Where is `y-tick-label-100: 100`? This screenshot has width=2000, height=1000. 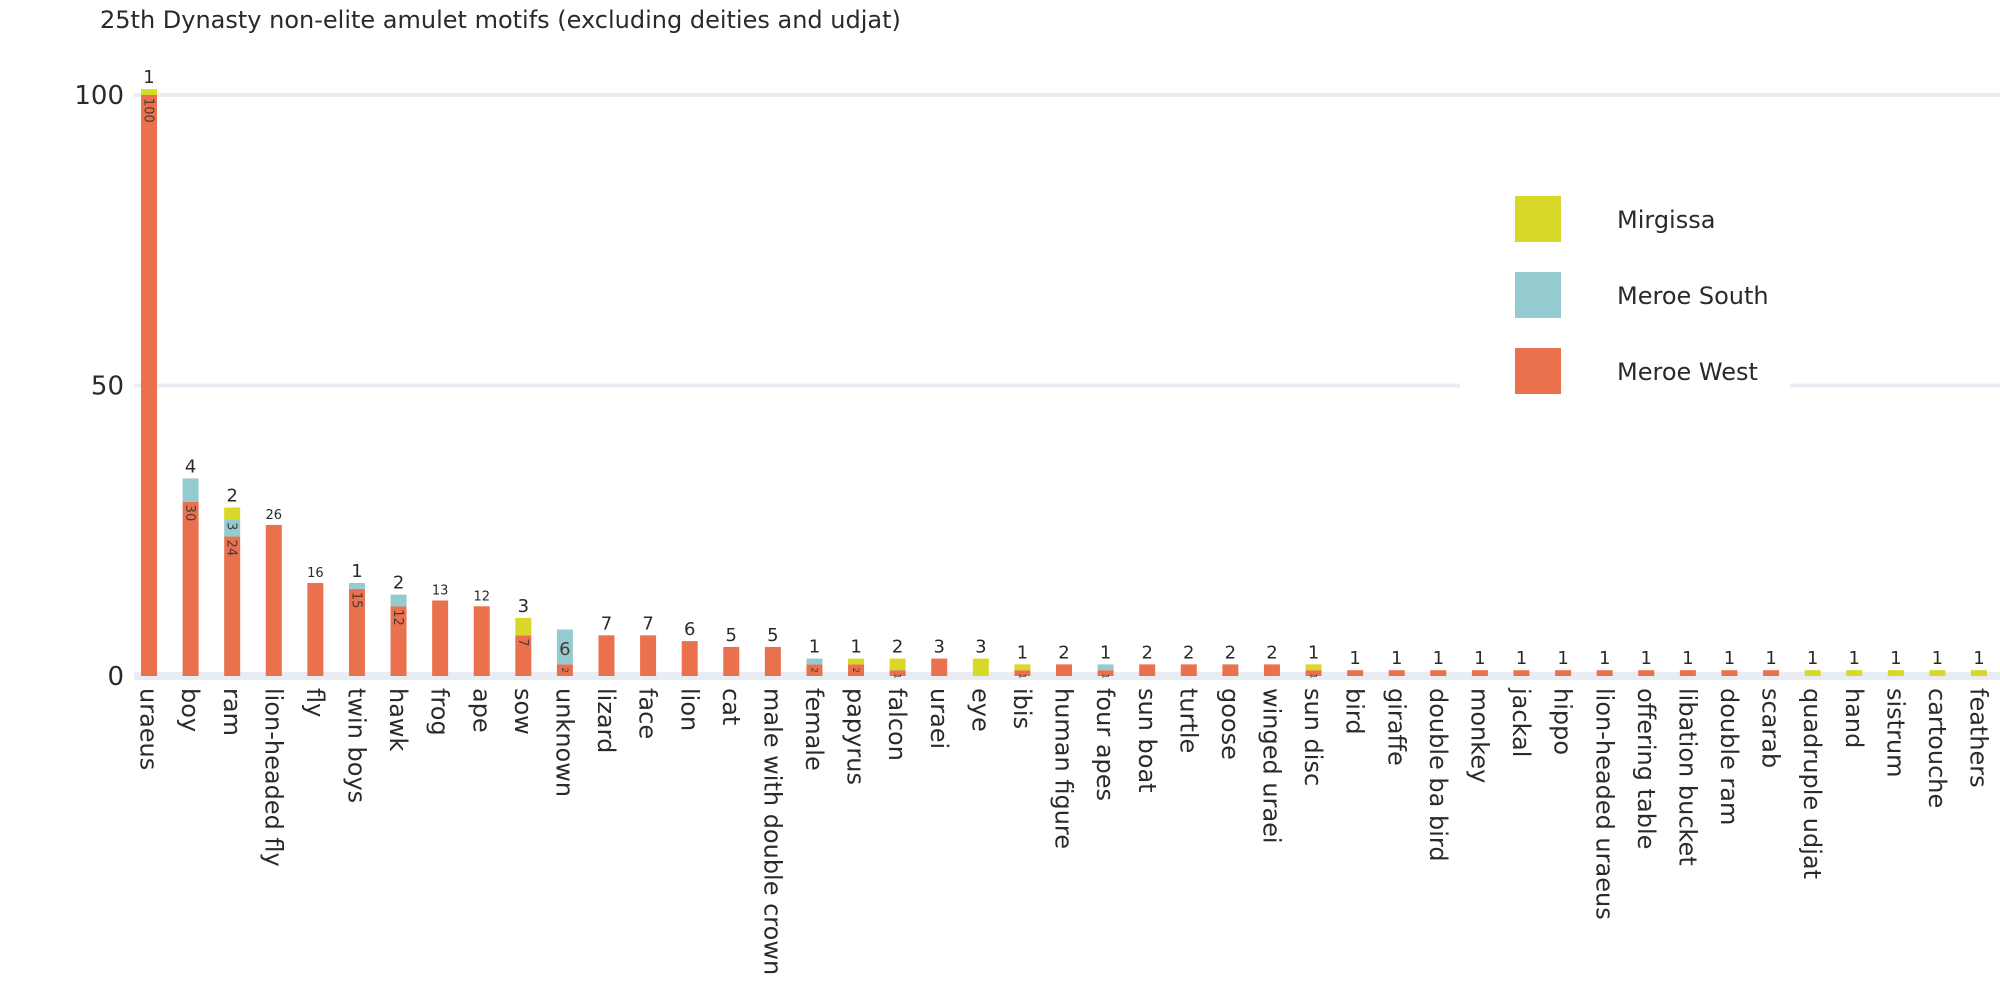
y-tick-label-100: 100 is located at coordinates (99, 96).